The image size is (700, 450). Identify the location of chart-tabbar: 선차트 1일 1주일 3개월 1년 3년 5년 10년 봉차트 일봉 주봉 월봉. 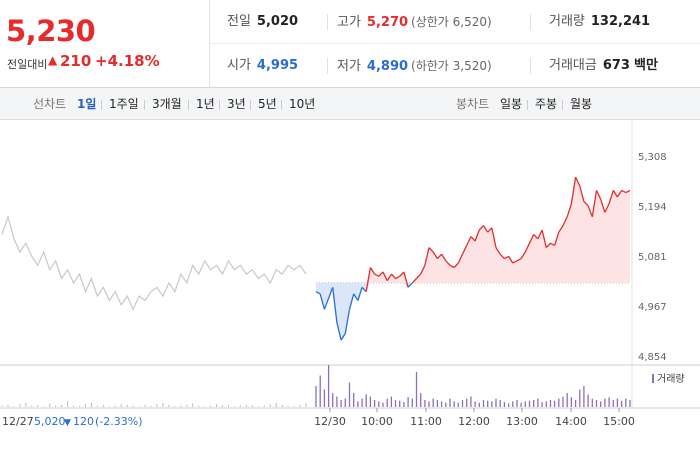
(350, 104).